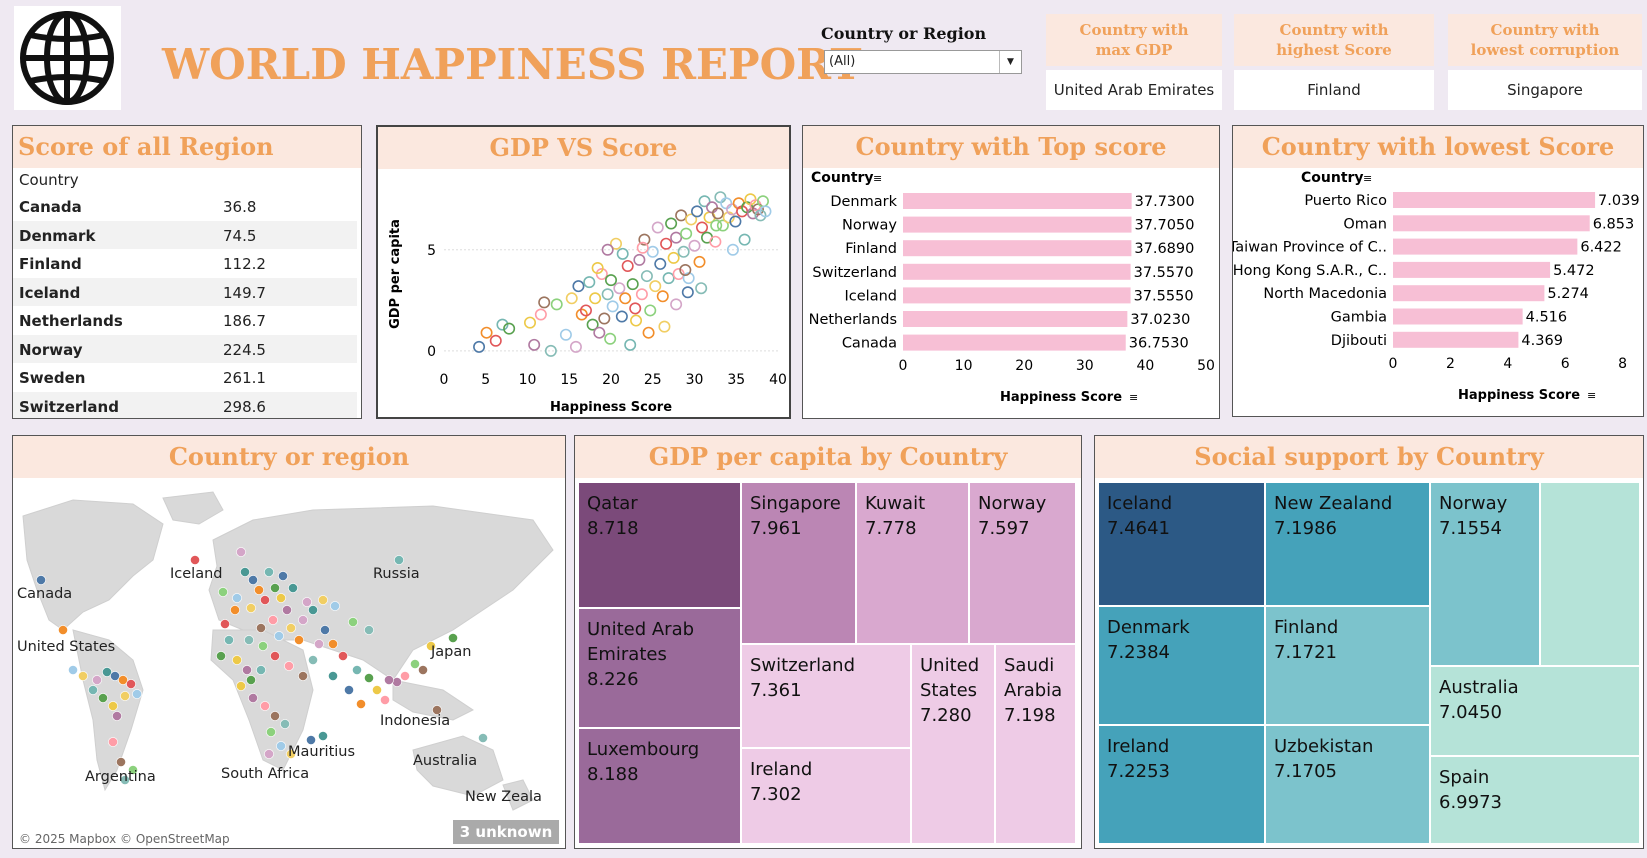 The image size is (1647, 858). Describe the element at coordinates (1367, 178) in the screenshot. I see `sort-icon: ≡` at that location.